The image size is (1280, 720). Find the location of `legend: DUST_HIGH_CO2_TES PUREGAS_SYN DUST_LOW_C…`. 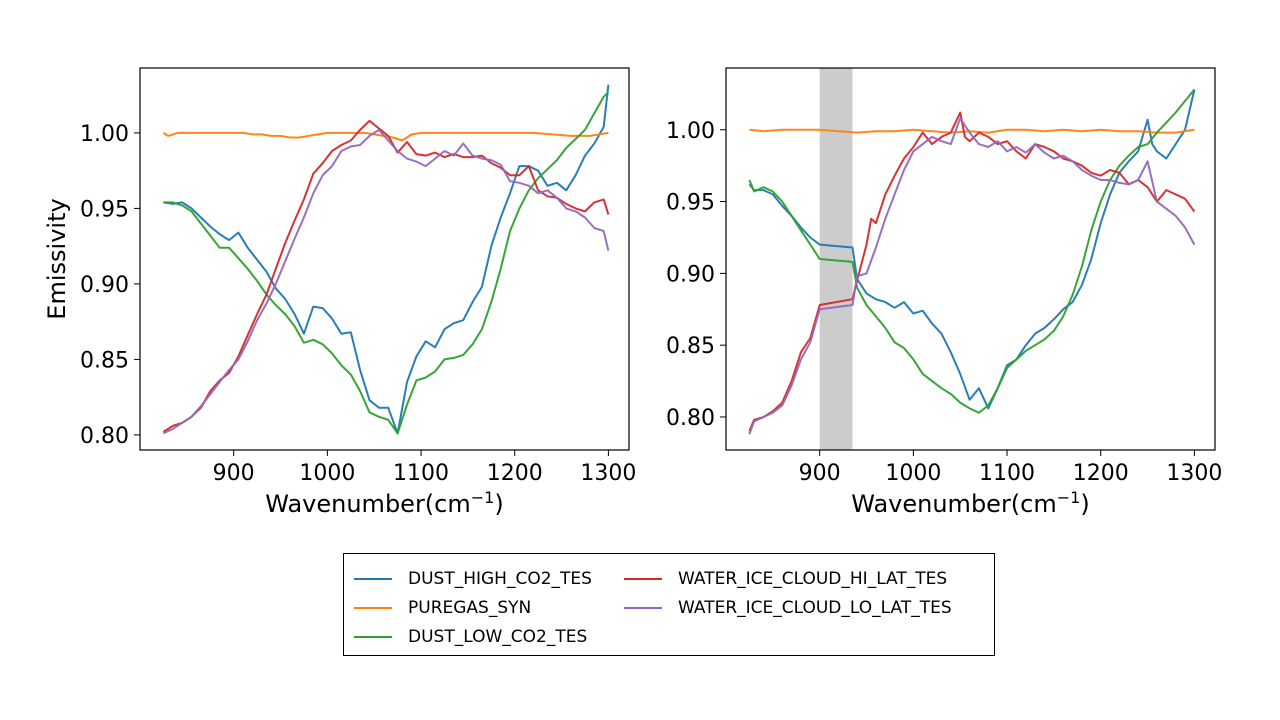

legend: DUST_HIGH_CO2_TES PUREGAS_SYN DUST_LOW_C… is located at coordinates (669, 604).